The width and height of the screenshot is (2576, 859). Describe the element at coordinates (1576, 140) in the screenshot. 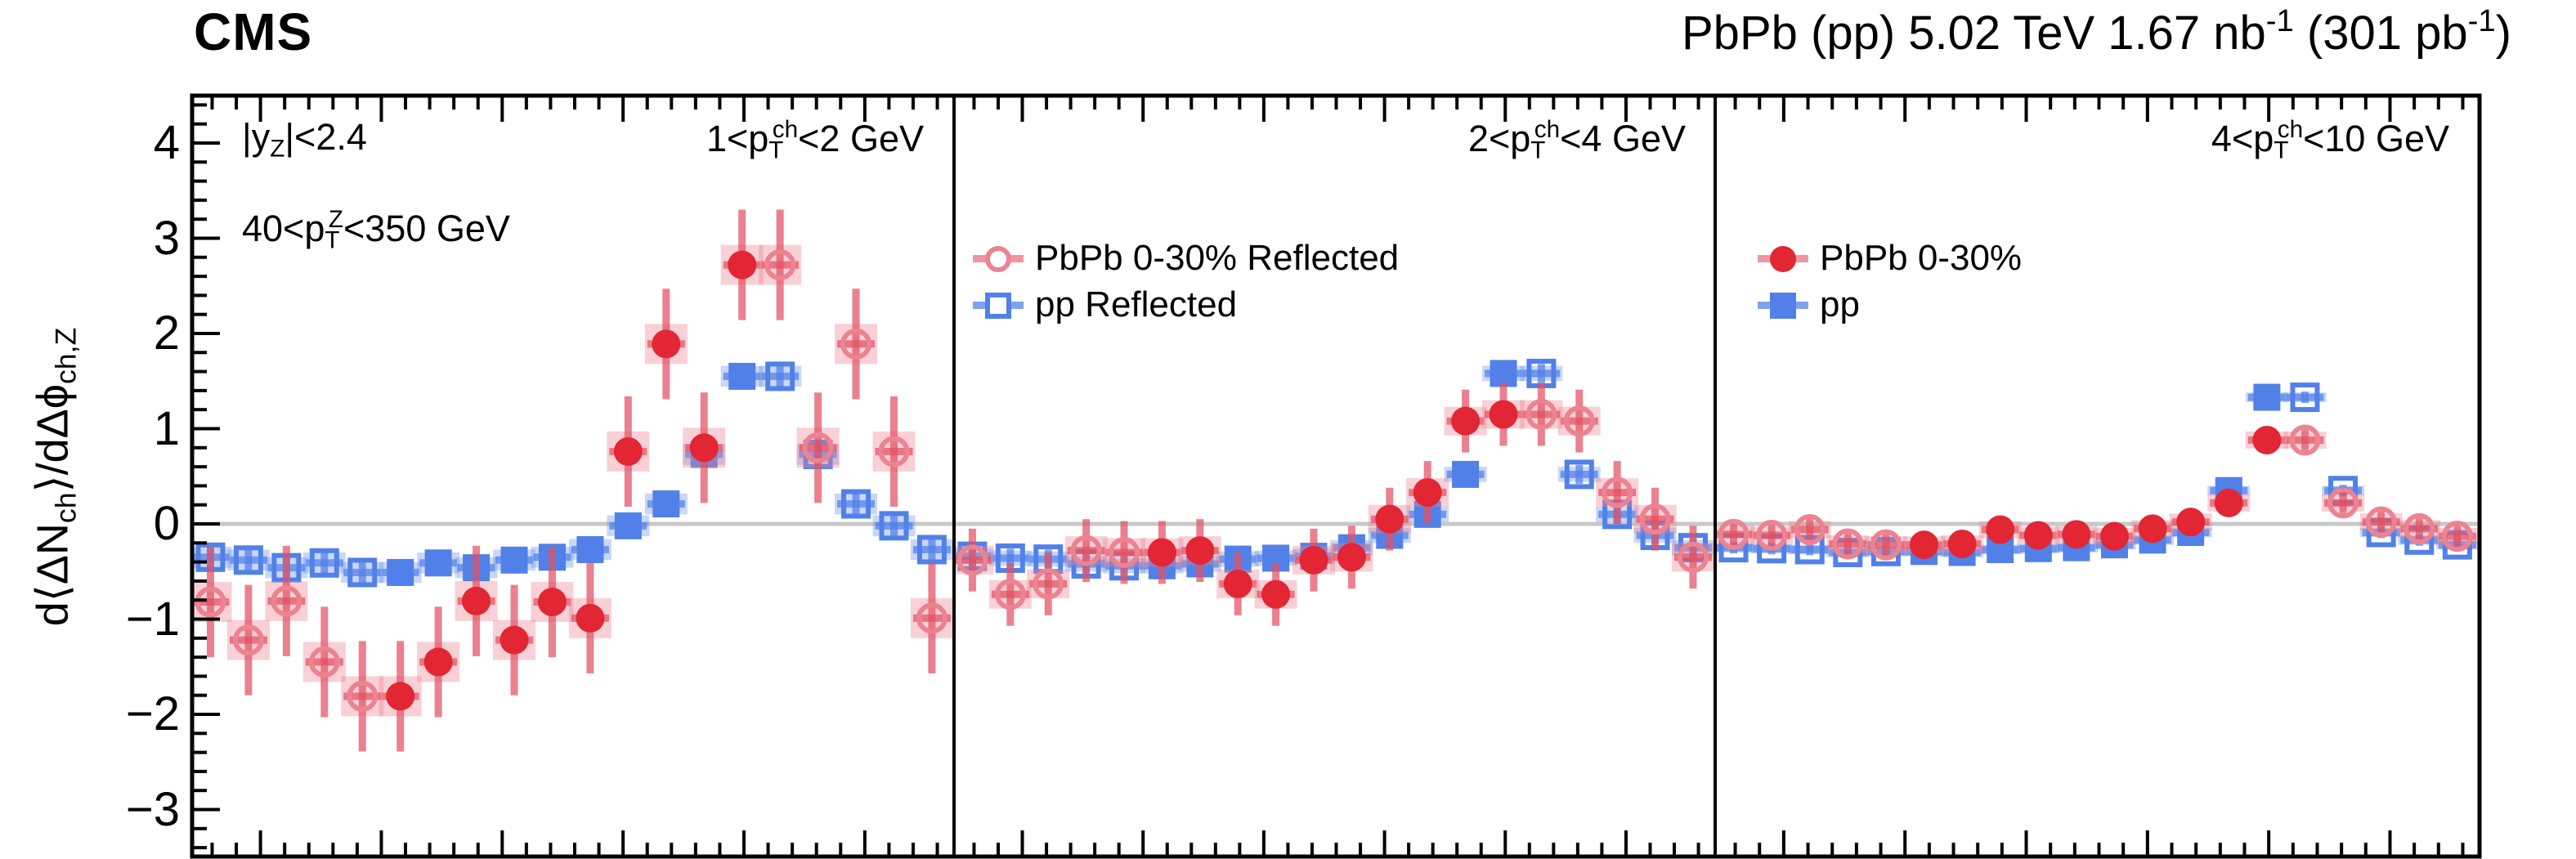

I see `panel2-pt-range-label: 2<pTch<4 GeV` at that location.